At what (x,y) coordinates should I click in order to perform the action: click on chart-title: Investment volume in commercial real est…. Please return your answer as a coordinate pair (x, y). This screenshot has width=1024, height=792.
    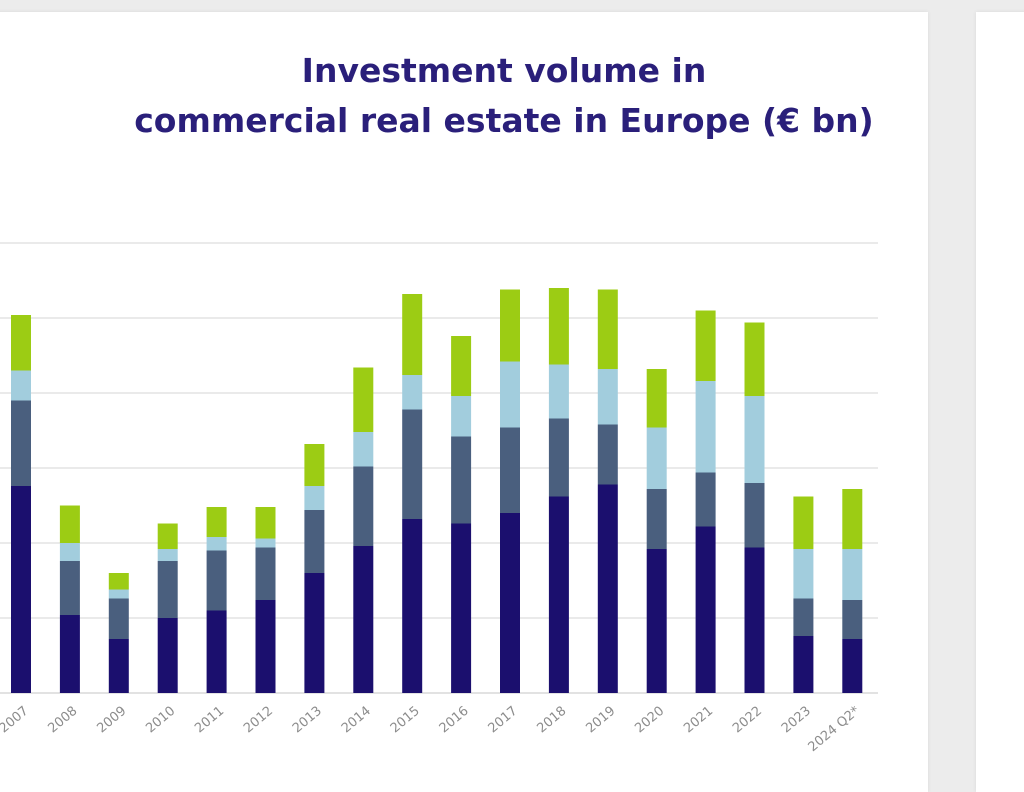
    Looking at the image, I should click on (512, 96).